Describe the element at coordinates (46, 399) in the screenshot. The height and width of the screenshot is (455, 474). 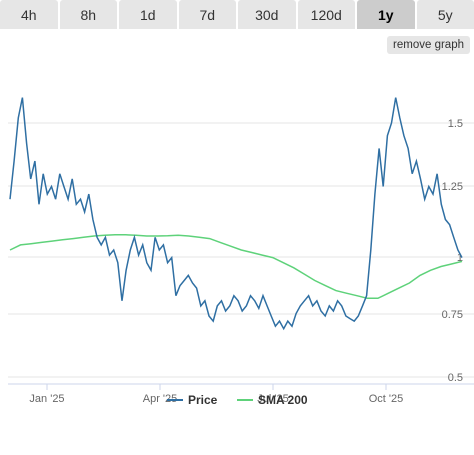
I see `x-tick-label: Jan '25` at that location.